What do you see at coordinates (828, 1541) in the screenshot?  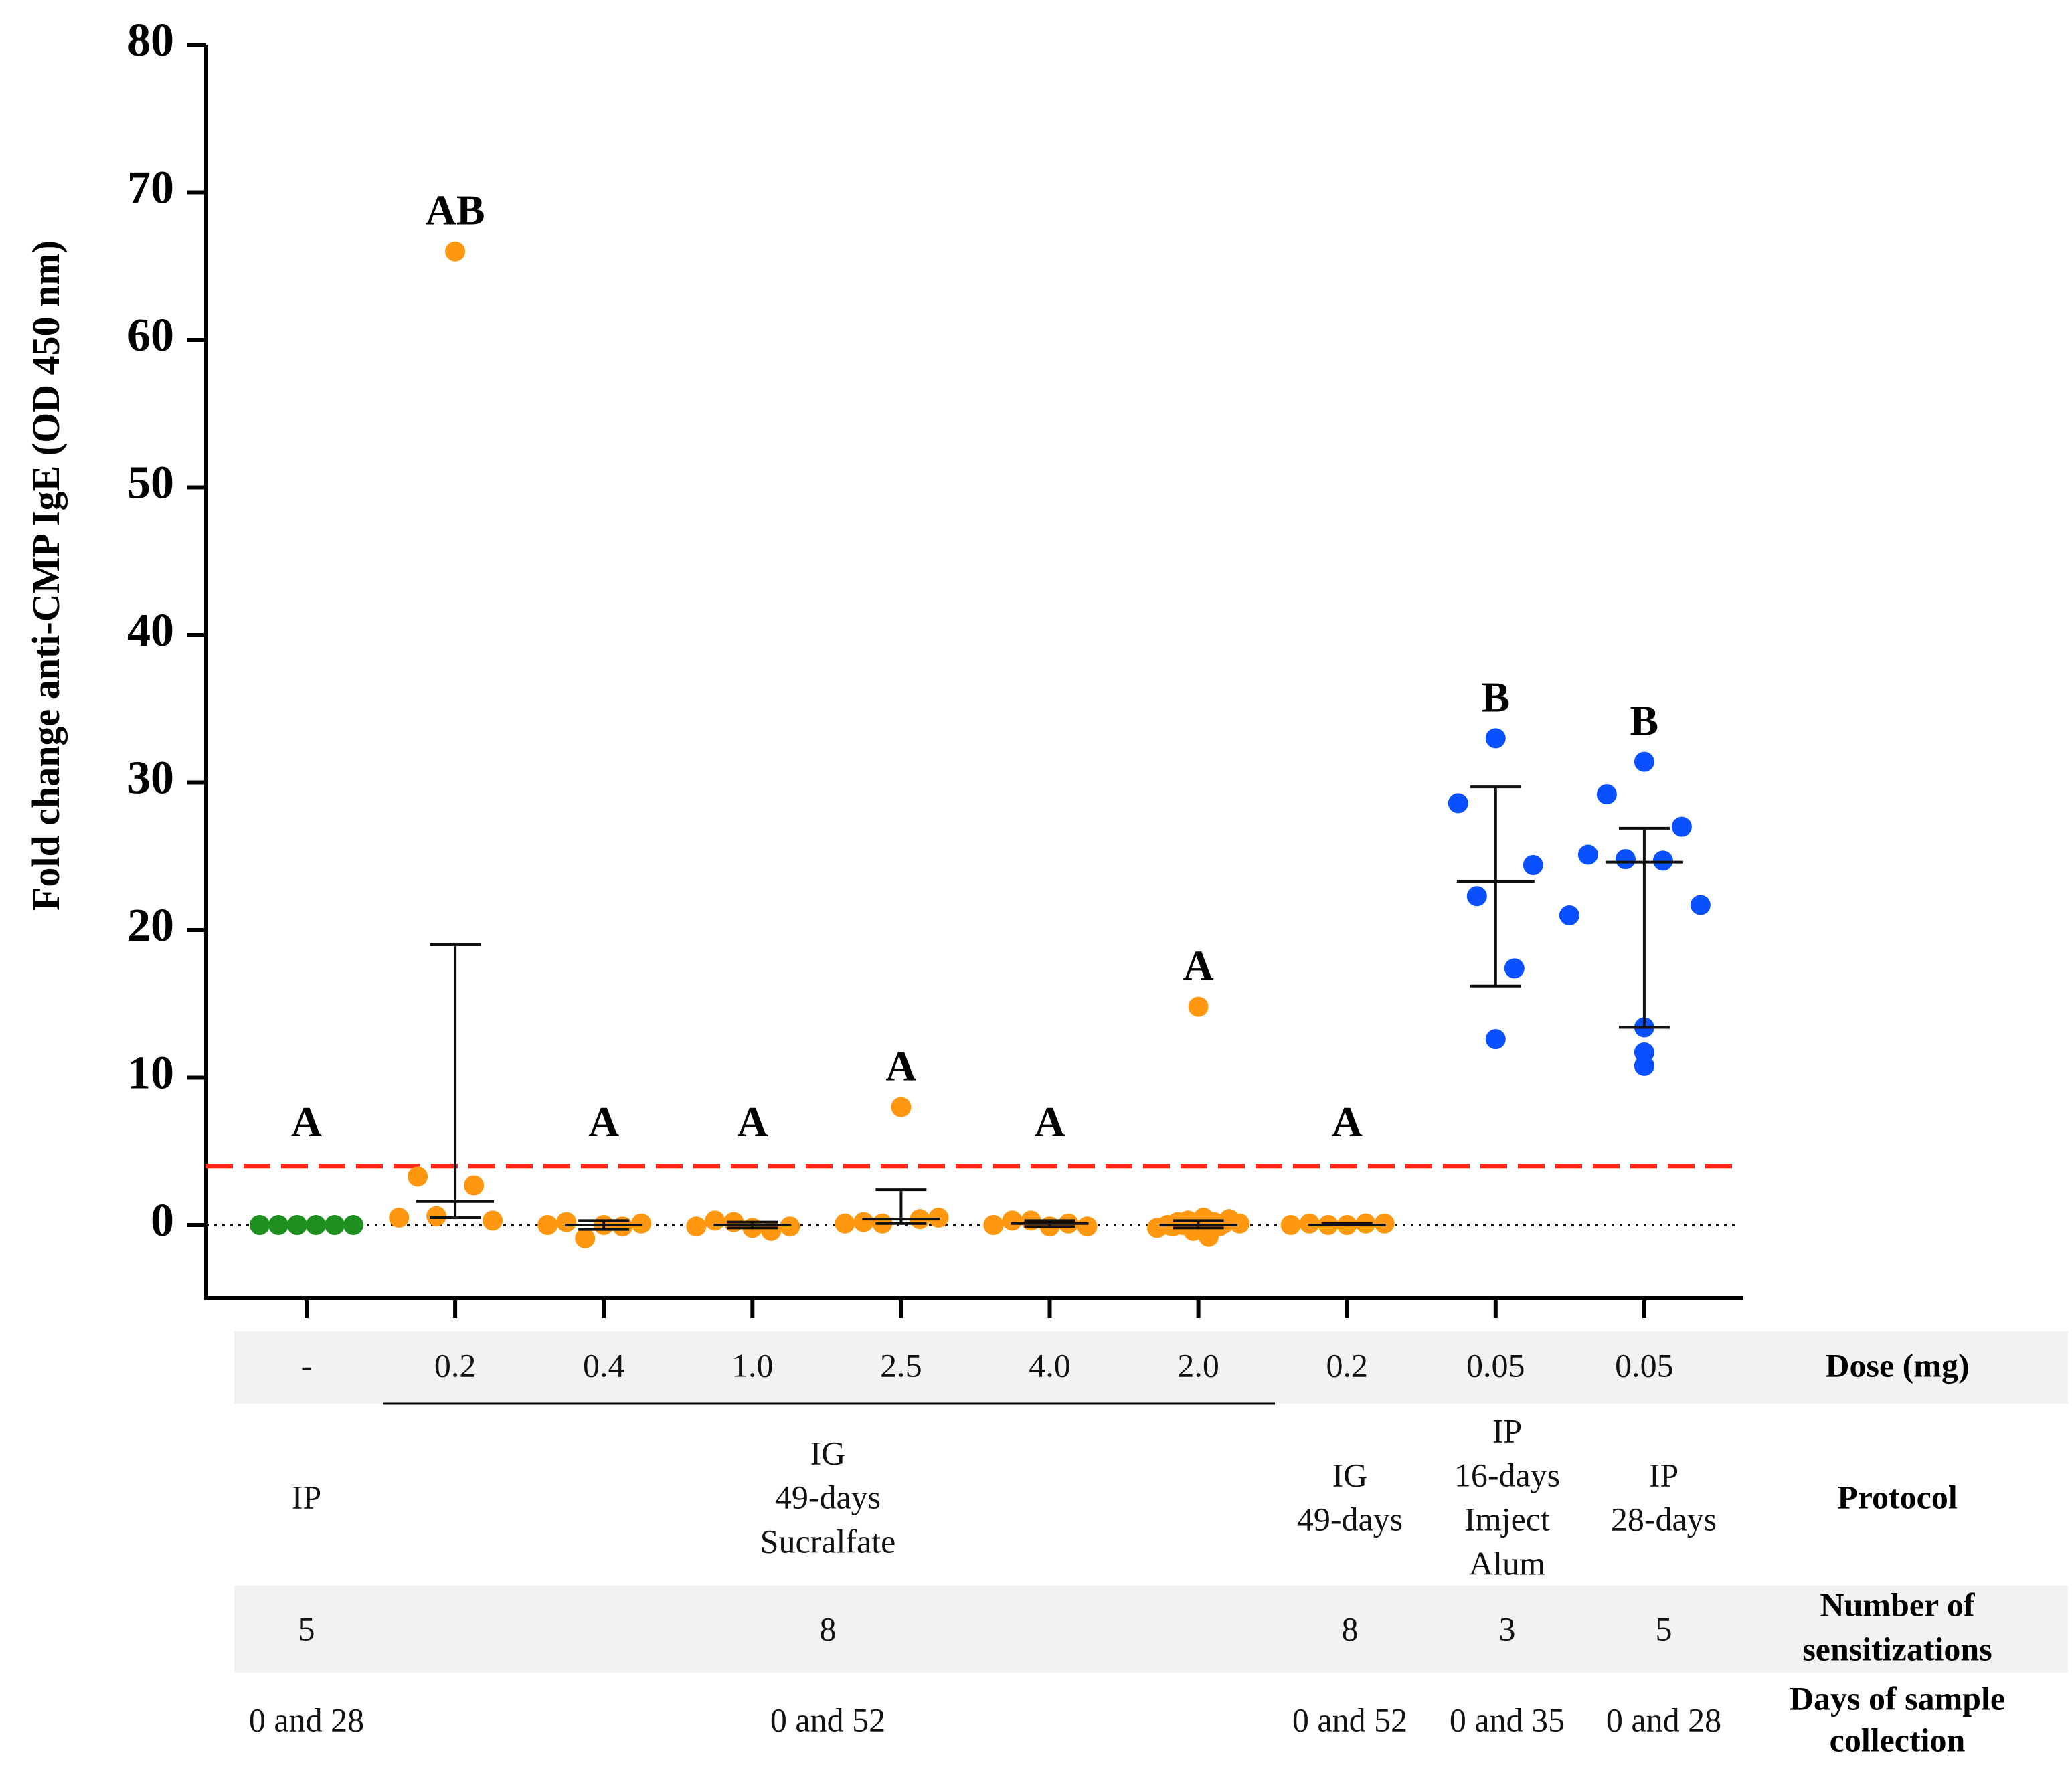 I see `protocol-ig-sucralfate-line3: Sucralfate` at bounding box center [828, 1541].